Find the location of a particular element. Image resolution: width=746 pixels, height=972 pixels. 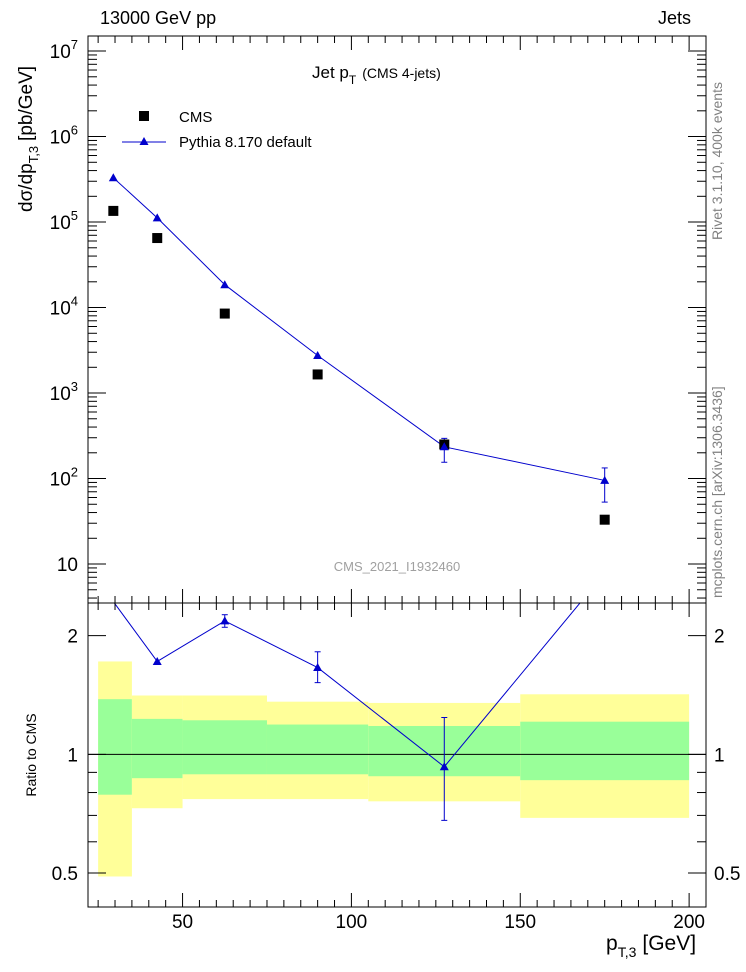

x-axis-label-sub: T,3 is located at coordinates (627, 952).